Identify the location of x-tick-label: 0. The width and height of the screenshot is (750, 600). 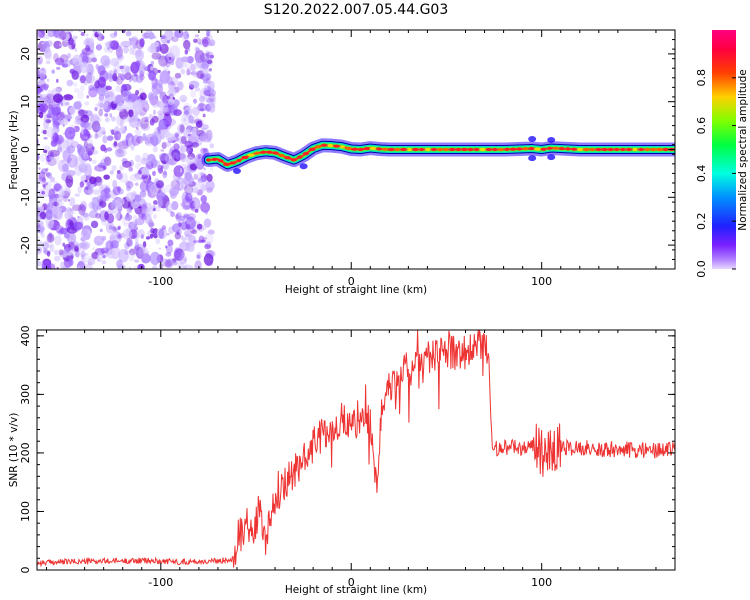
(351, 582).